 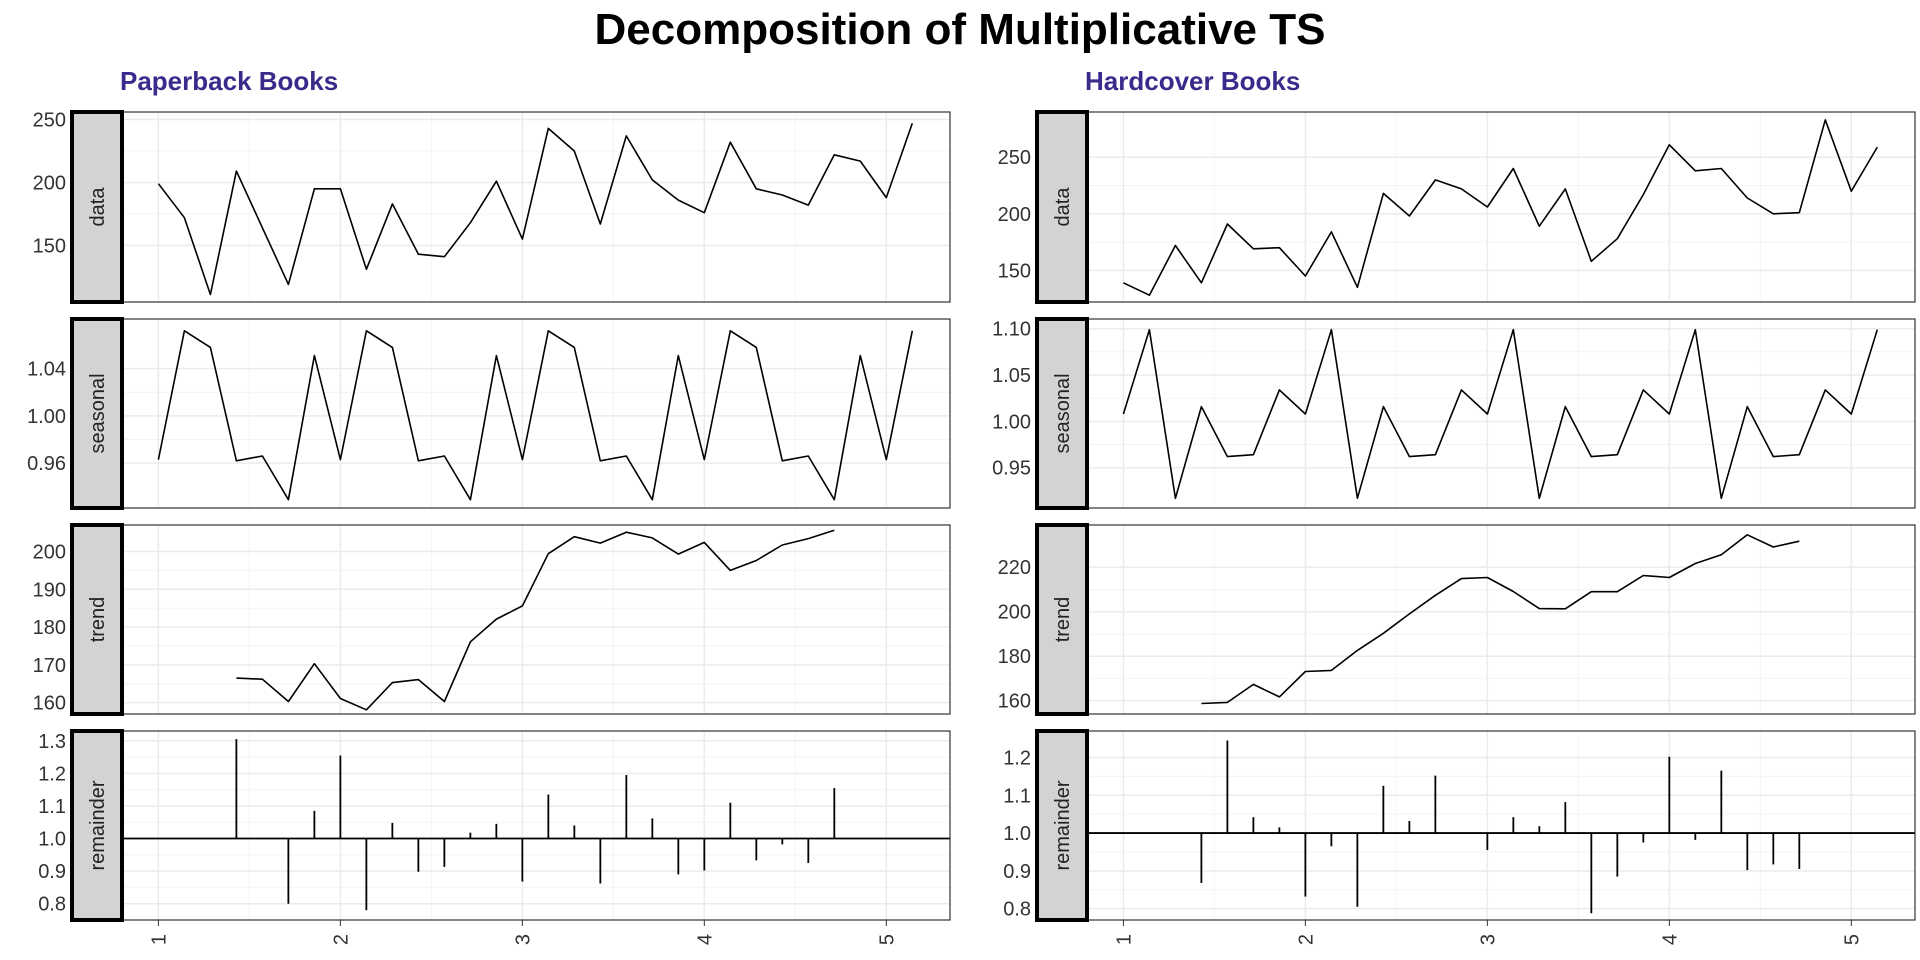 I want to click on panel-seasonal: 0.96 1.00 1.04 seasonal, so click(x=489, y=413).